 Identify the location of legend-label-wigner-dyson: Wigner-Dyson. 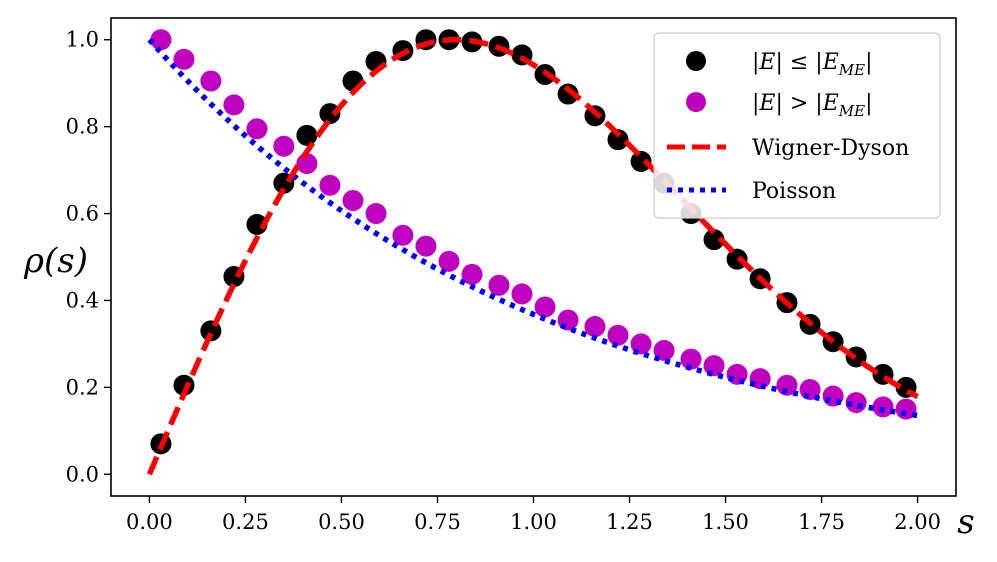
(830, 148).